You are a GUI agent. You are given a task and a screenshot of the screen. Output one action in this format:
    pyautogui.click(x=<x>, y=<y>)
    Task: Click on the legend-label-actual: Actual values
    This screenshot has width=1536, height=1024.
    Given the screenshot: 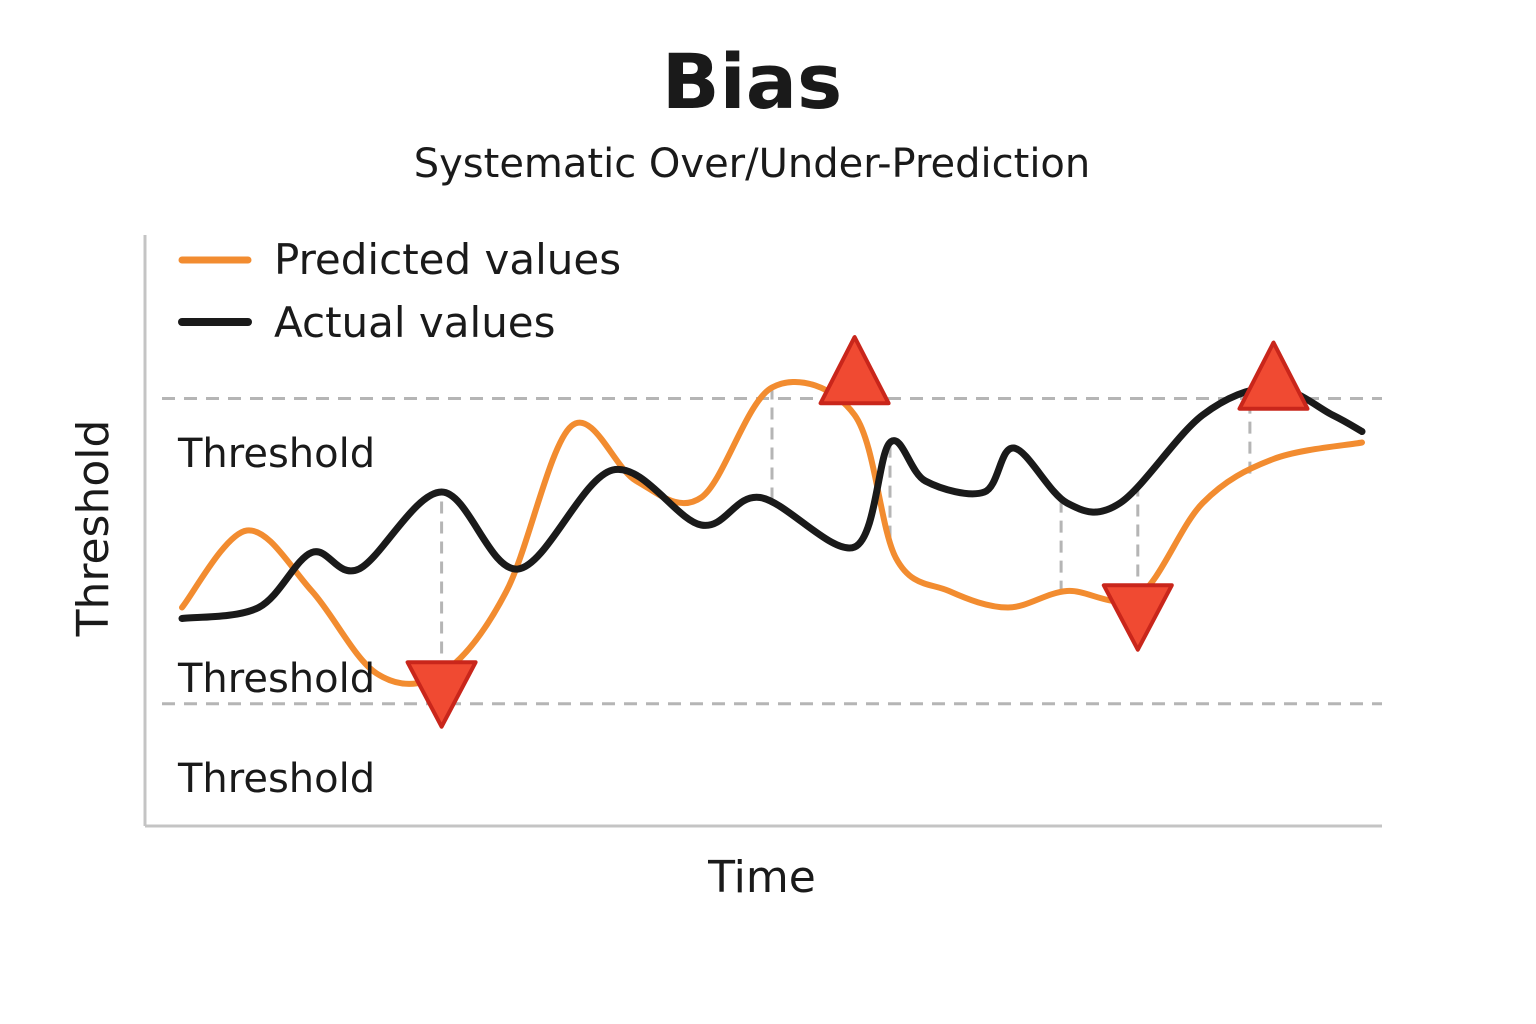 What is the action you would take?
    pyautogui.click(x=415, y=322)
    